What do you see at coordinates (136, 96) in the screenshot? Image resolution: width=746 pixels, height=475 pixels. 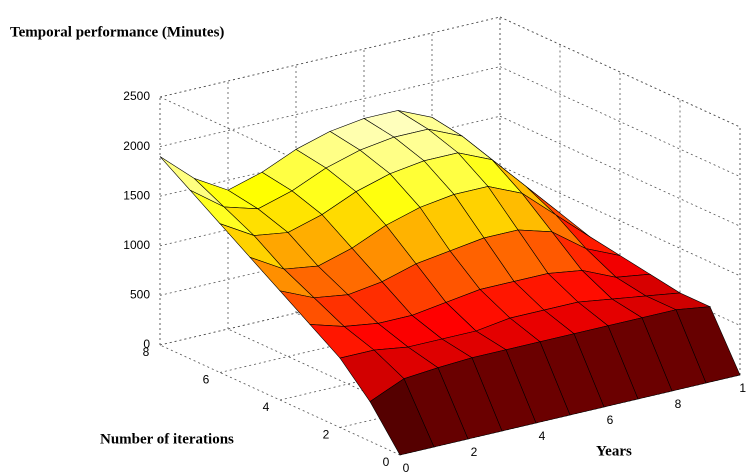 I see `z-tick-label: 2500` at bounding box center [136, 96].